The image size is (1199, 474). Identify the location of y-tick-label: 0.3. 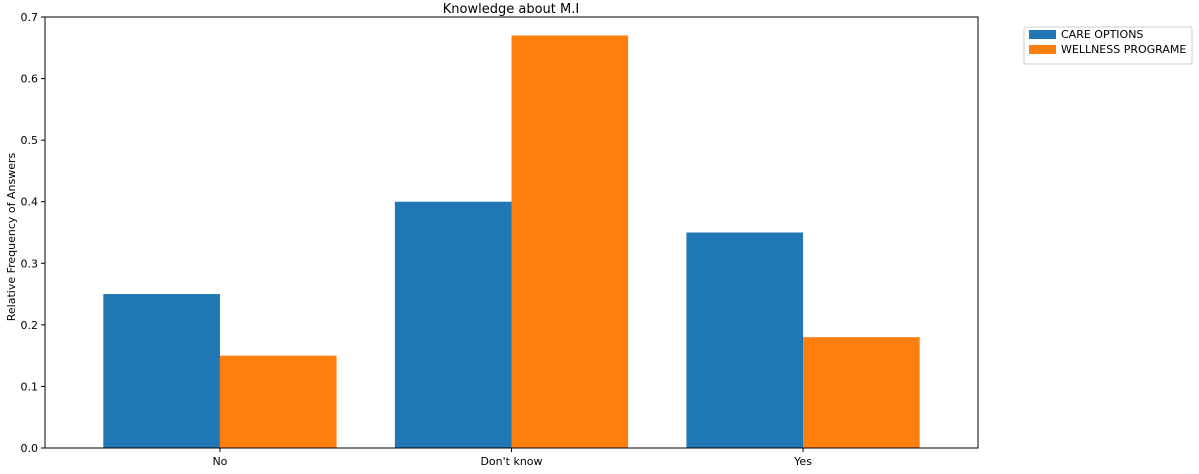
(30, 263).